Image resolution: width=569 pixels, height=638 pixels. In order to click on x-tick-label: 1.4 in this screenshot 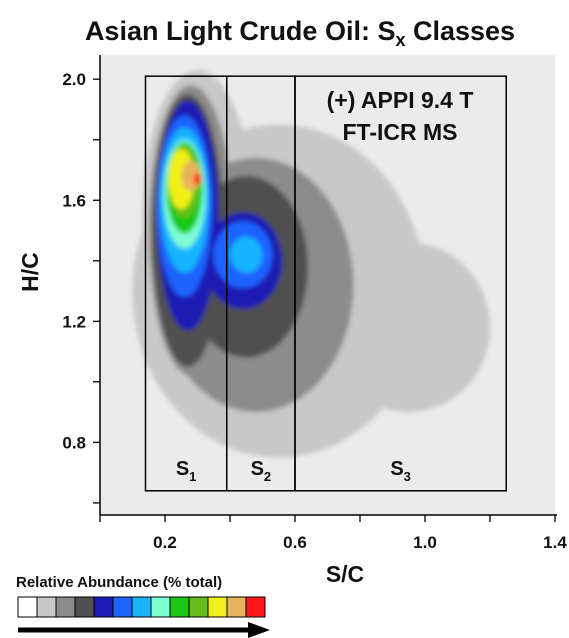, I will do `click(555, 542)`.